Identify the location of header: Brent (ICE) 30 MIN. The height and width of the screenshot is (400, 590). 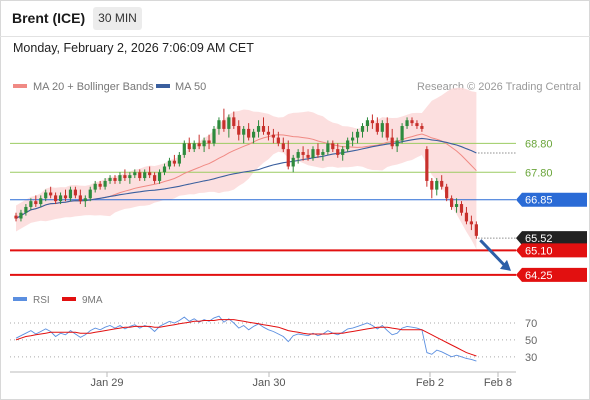
(295, 18).